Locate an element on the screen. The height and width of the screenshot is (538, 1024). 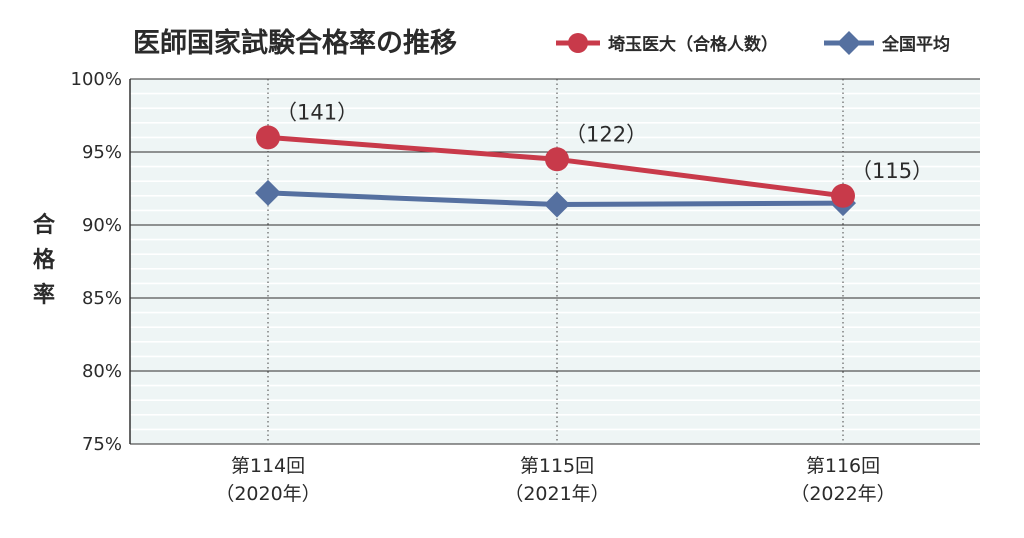
y-tick-label: 75% is located at coordinates (102, 444).